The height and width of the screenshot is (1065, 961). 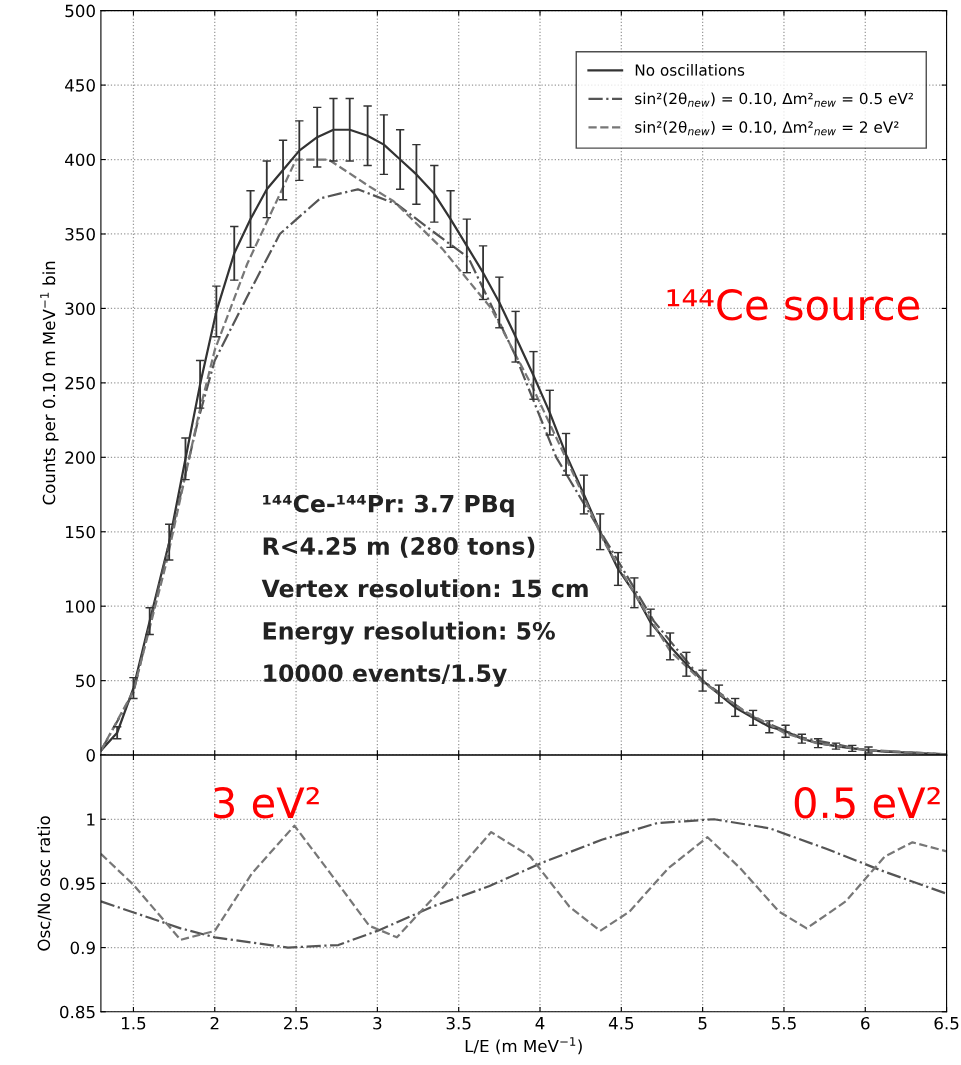 I want to click on legend-label: sin²(2θ$_{new}$) = 0.10, Δm²$_{new}$ = 0.5 eV², so click(x=774, y=99).